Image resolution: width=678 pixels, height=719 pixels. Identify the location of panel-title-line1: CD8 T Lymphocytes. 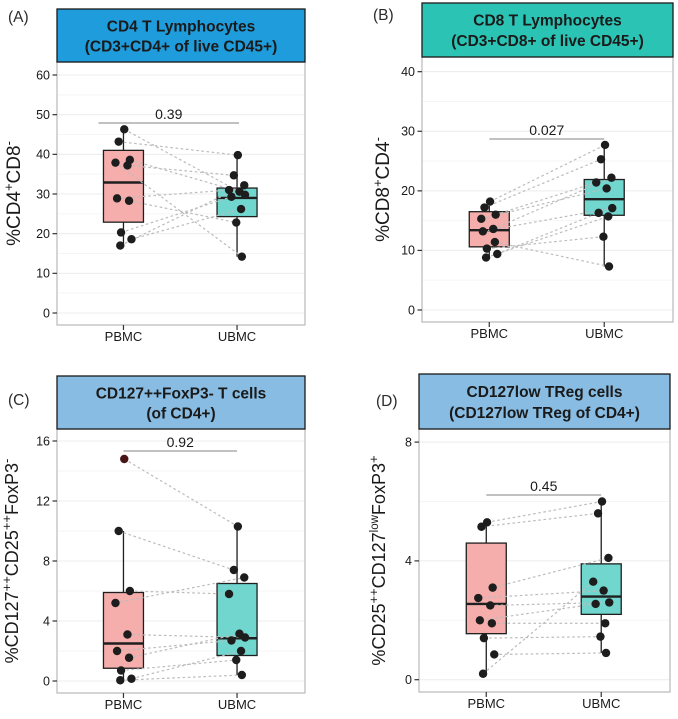
(547, 21).